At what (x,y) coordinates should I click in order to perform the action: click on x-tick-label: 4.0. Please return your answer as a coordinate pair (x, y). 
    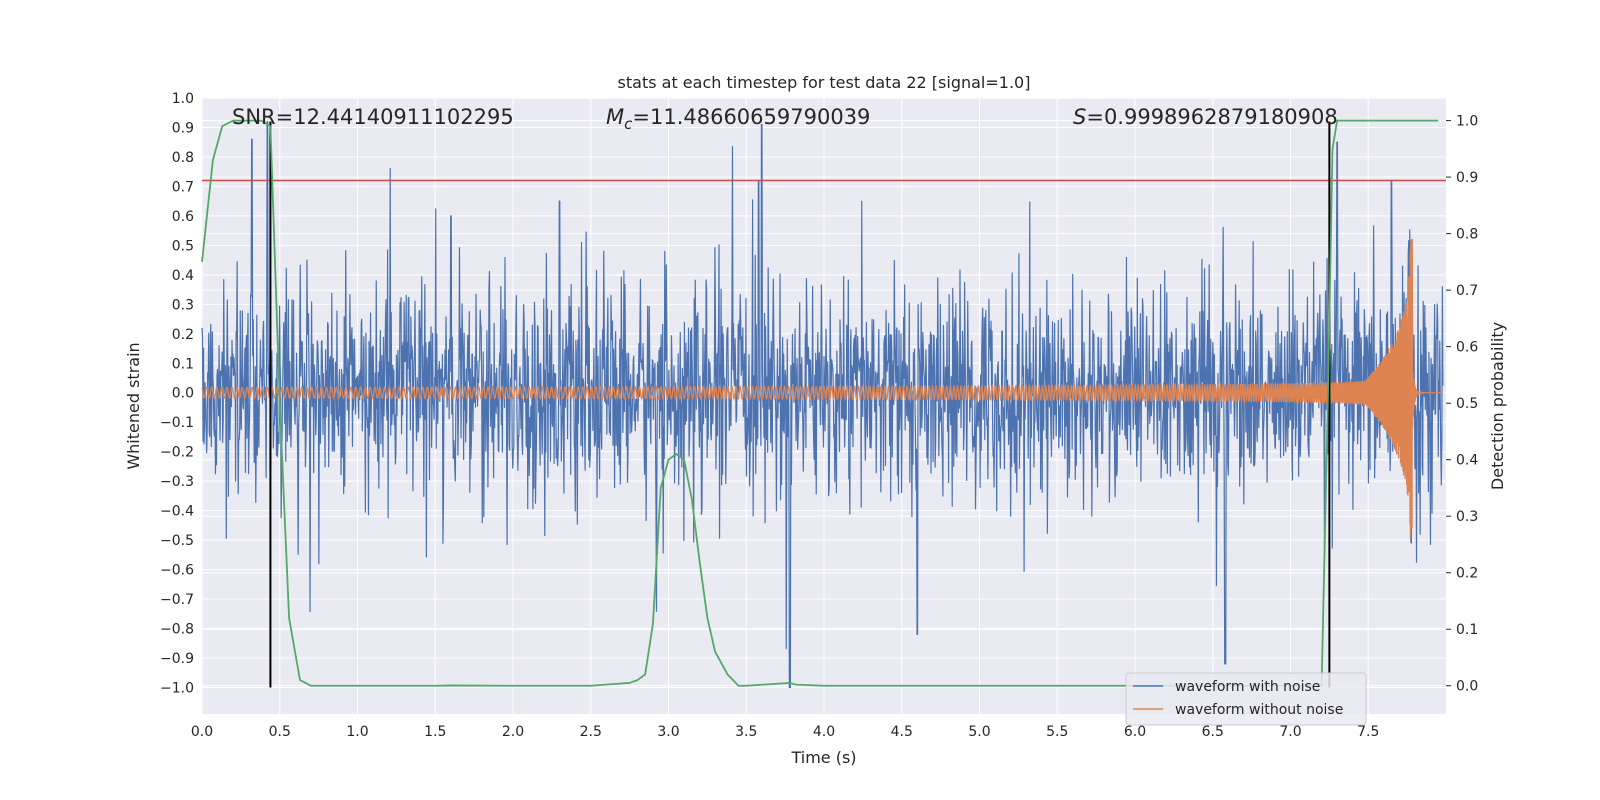
    Looking at the image, I should click on (824, 732).